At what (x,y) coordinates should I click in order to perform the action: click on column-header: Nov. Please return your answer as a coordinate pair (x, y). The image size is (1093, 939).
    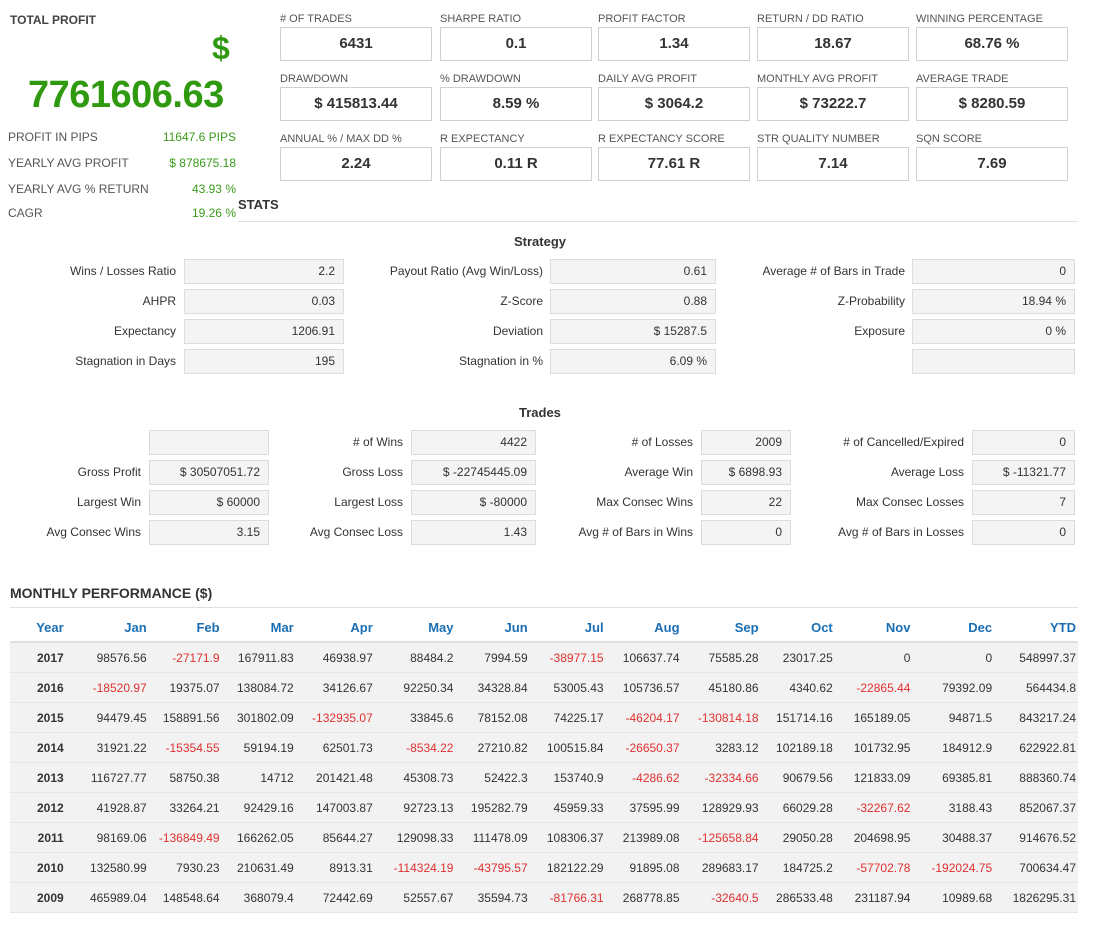
    Looking at the image, I should click on (873, 628).